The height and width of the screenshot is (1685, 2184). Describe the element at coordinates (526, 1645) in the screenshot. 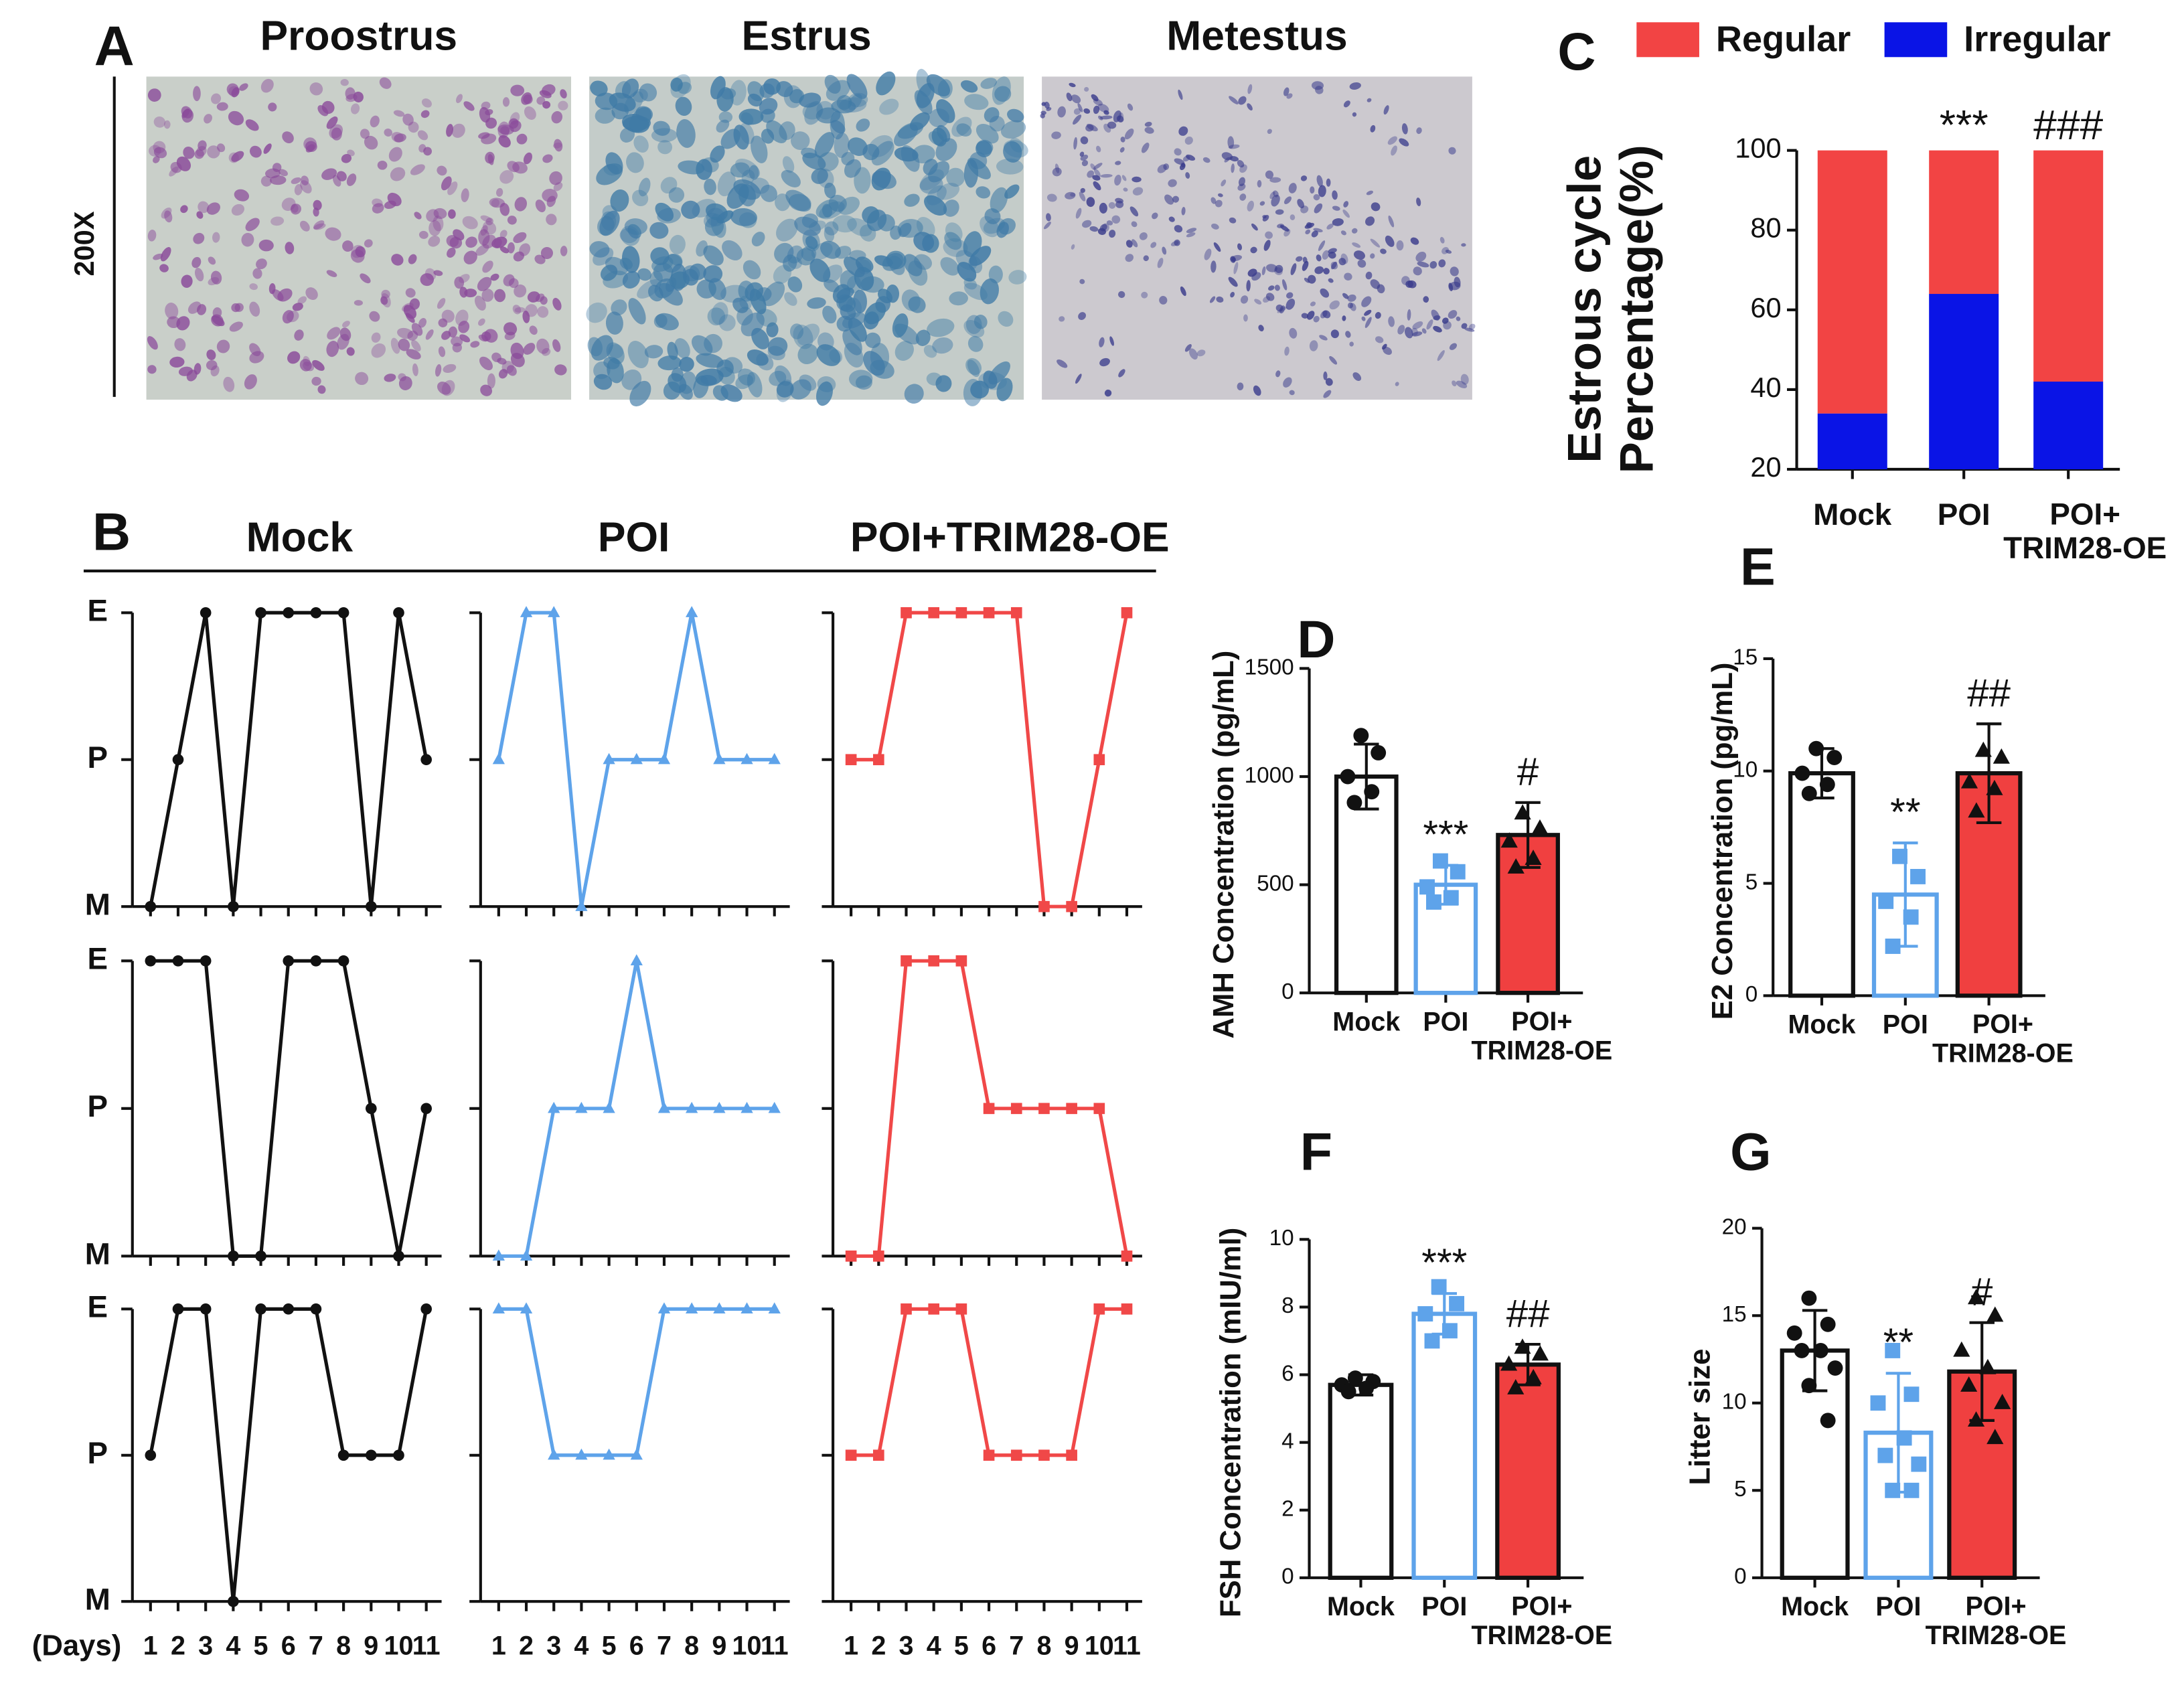

I see `x-tick-label: 2` at that location.